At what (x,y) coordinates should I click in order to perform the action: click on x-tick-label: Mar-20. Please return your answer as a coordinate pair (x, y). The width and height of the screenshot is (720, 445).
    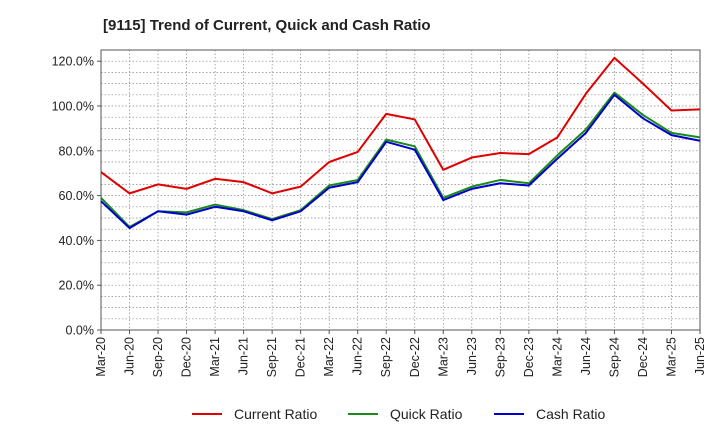
    Looking at the image, I should click on (101, 357).